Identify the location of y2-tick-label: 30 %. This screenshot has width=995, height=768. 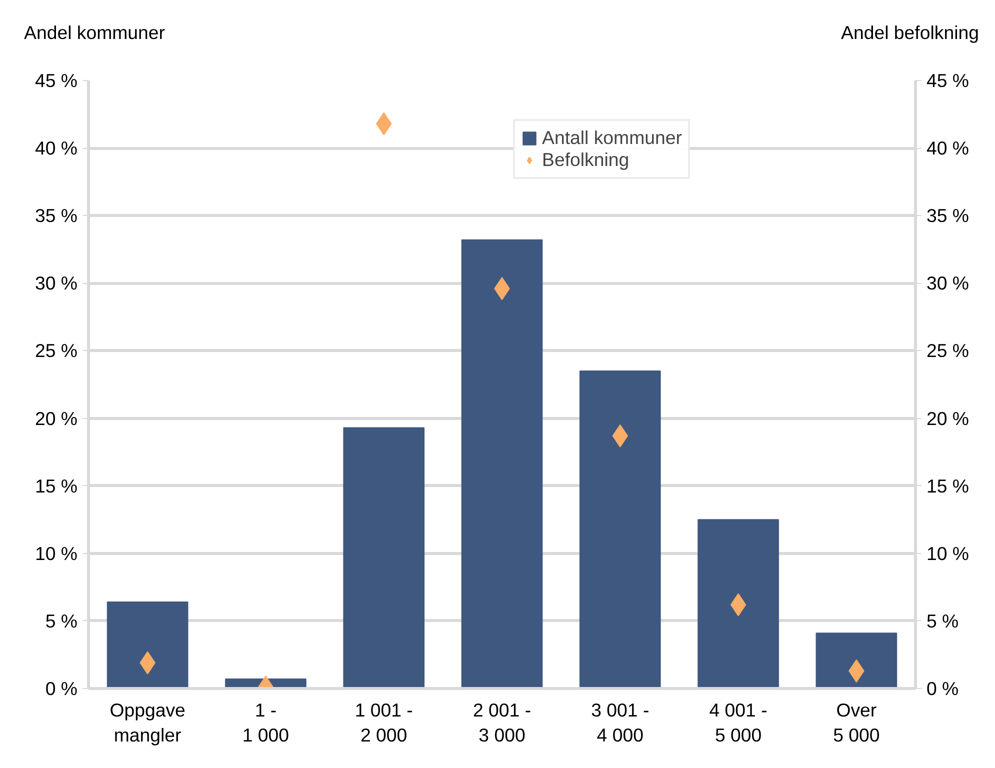
(948, 283).